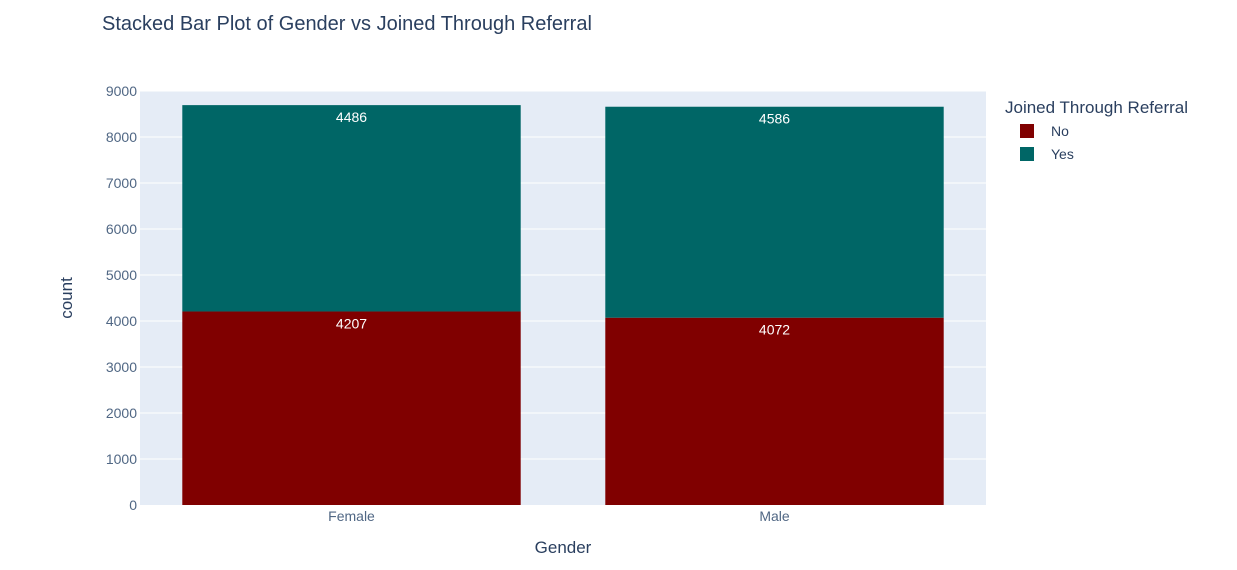 The height and width of the screenshot is (570, 1237). What do you see at coordinates (121, 137) in the screenshot?
I see `y-tick-label: 8000` at bounding box center [121, 137].